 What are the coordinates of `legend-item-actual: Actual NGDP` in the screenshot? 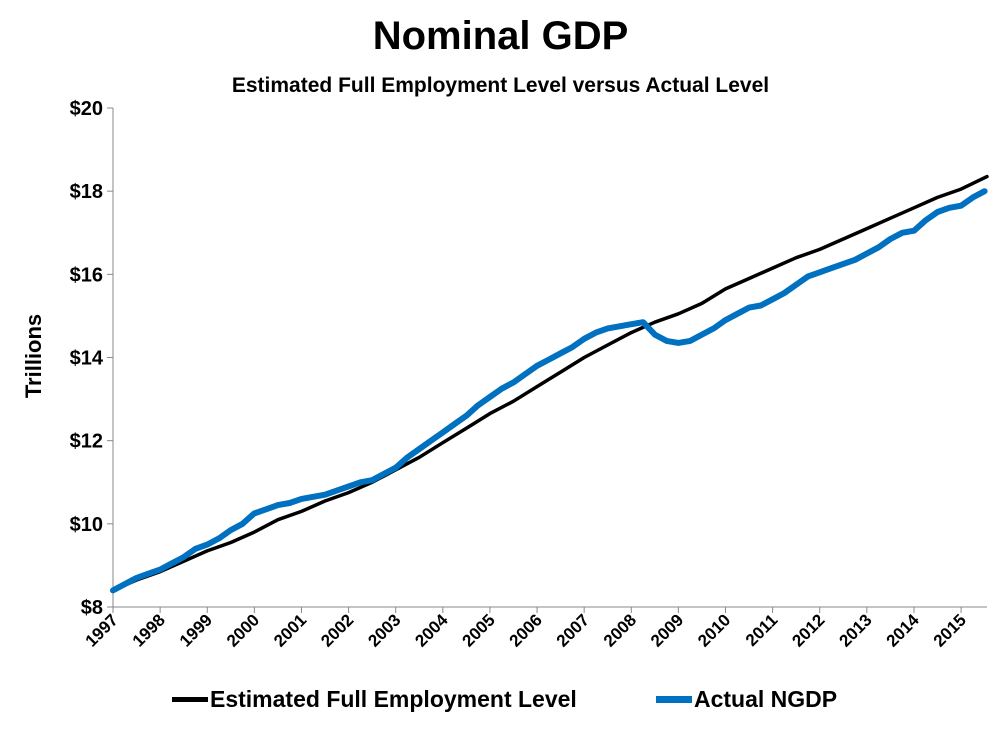 It's located at (746, 699).